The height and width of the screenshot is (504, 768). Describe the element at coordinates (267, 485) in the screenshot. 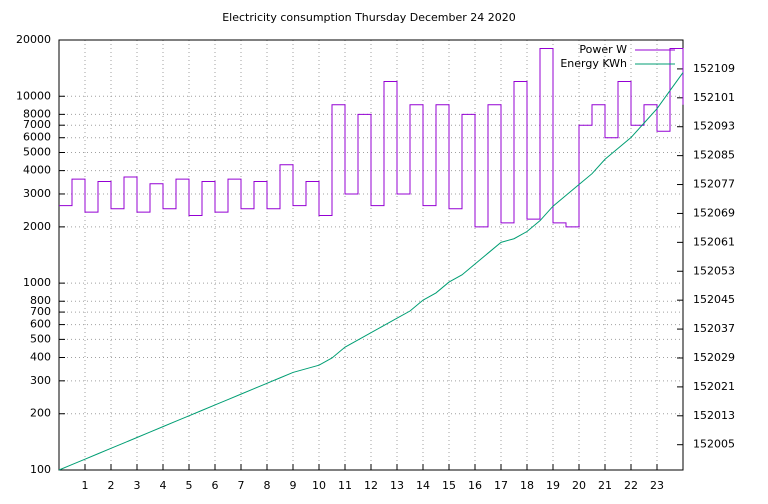

I see `x-tick-label: 8` at that location.